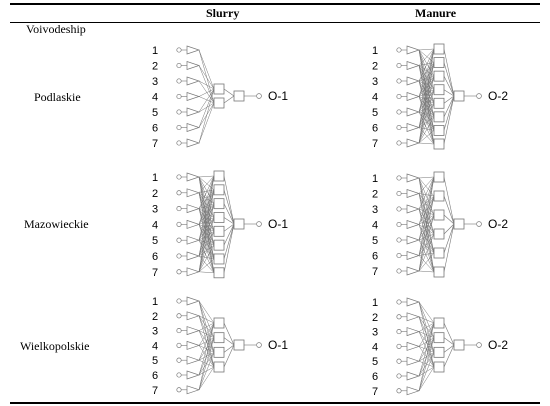 Image resolution: width=550 pixels, height=406 pixels. Describe the element at coordinates (155, 98) in the screenshot. I see `input-number: 4` at that location.